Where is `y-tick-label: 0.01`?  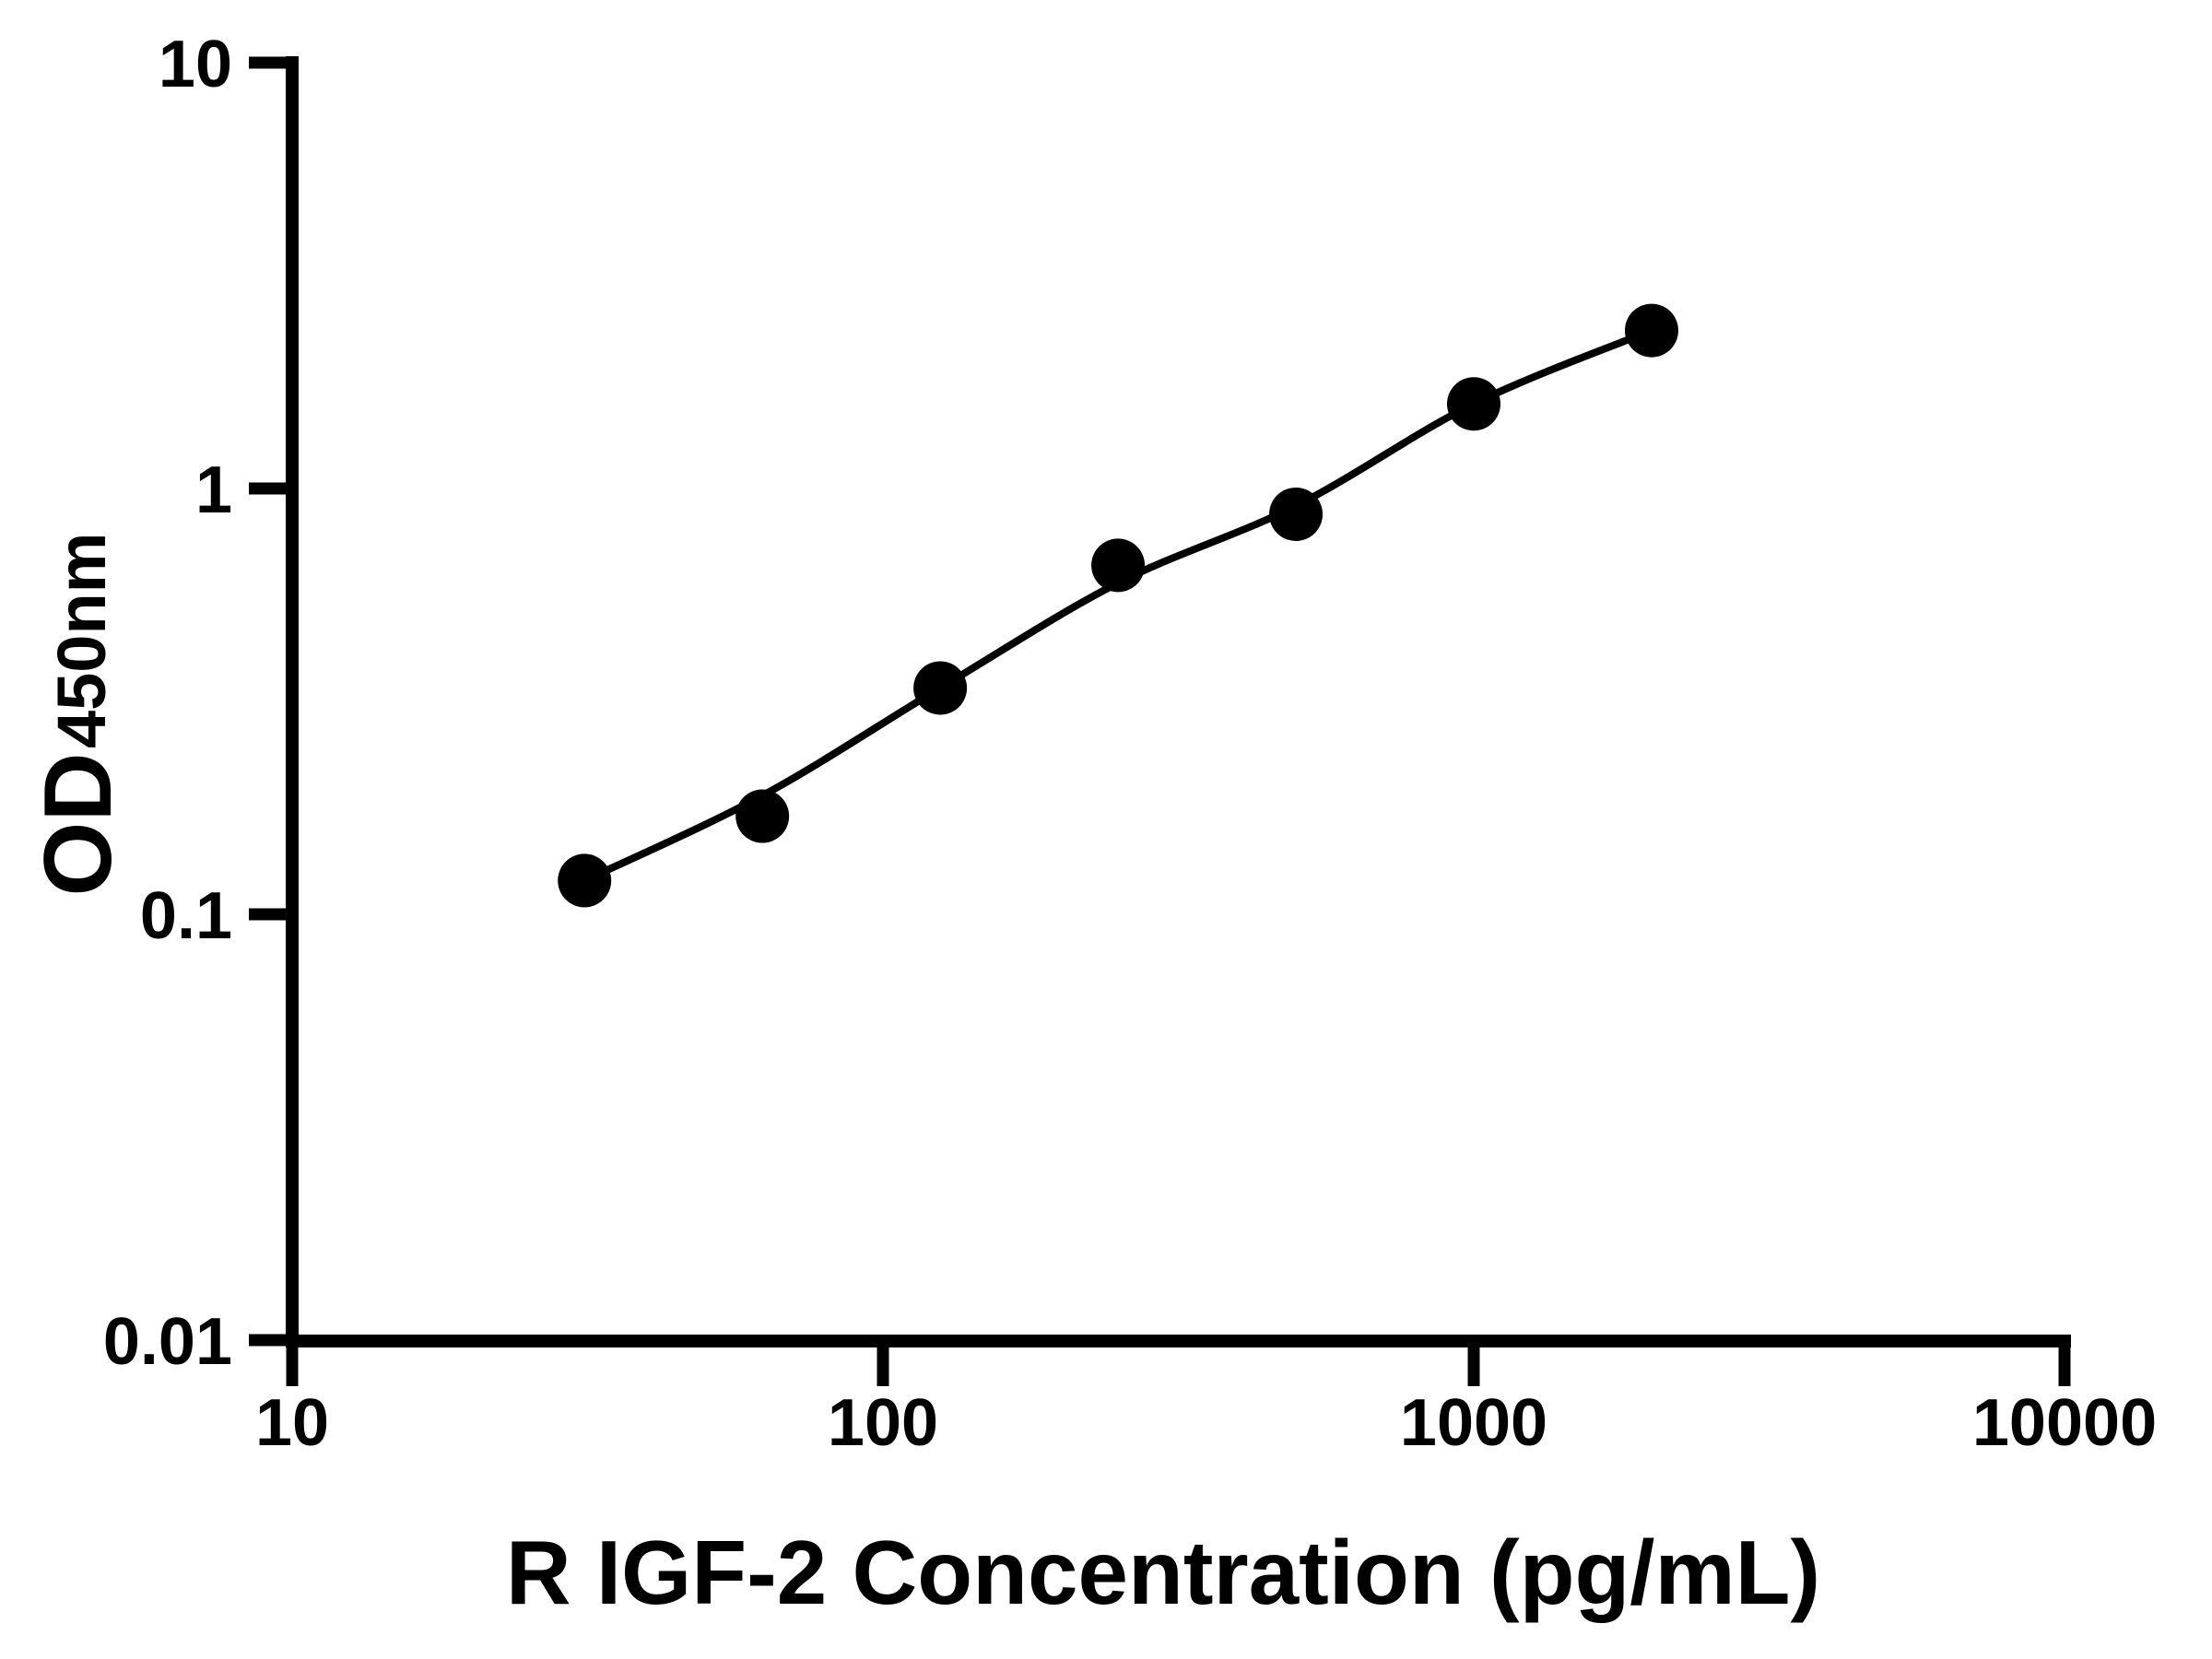
y-tick-label: 0.01 is located at coordinates (167, 1342).